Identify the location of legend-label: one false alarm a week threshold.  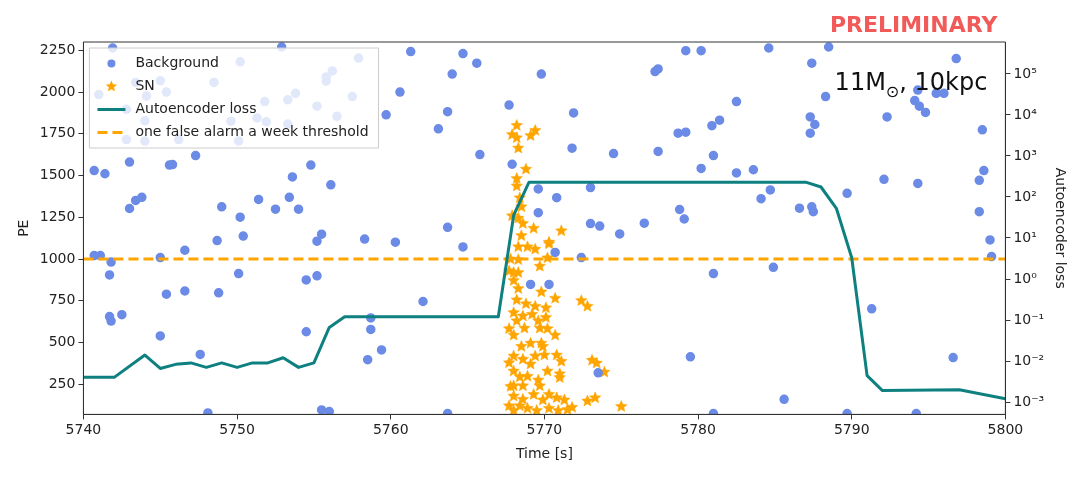
(252, 131).